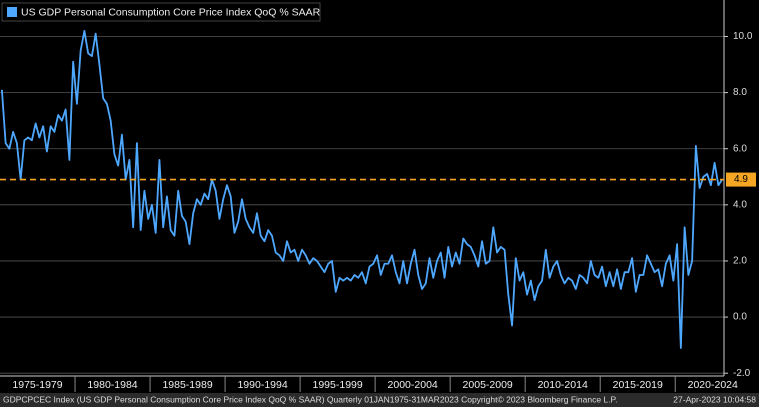 This screenshot has height=407, width=759. What do you see at coordinates (338, 385) in the screenshot?
I see `x-band-label: 1995-1999` at bounding box center [338, 385].